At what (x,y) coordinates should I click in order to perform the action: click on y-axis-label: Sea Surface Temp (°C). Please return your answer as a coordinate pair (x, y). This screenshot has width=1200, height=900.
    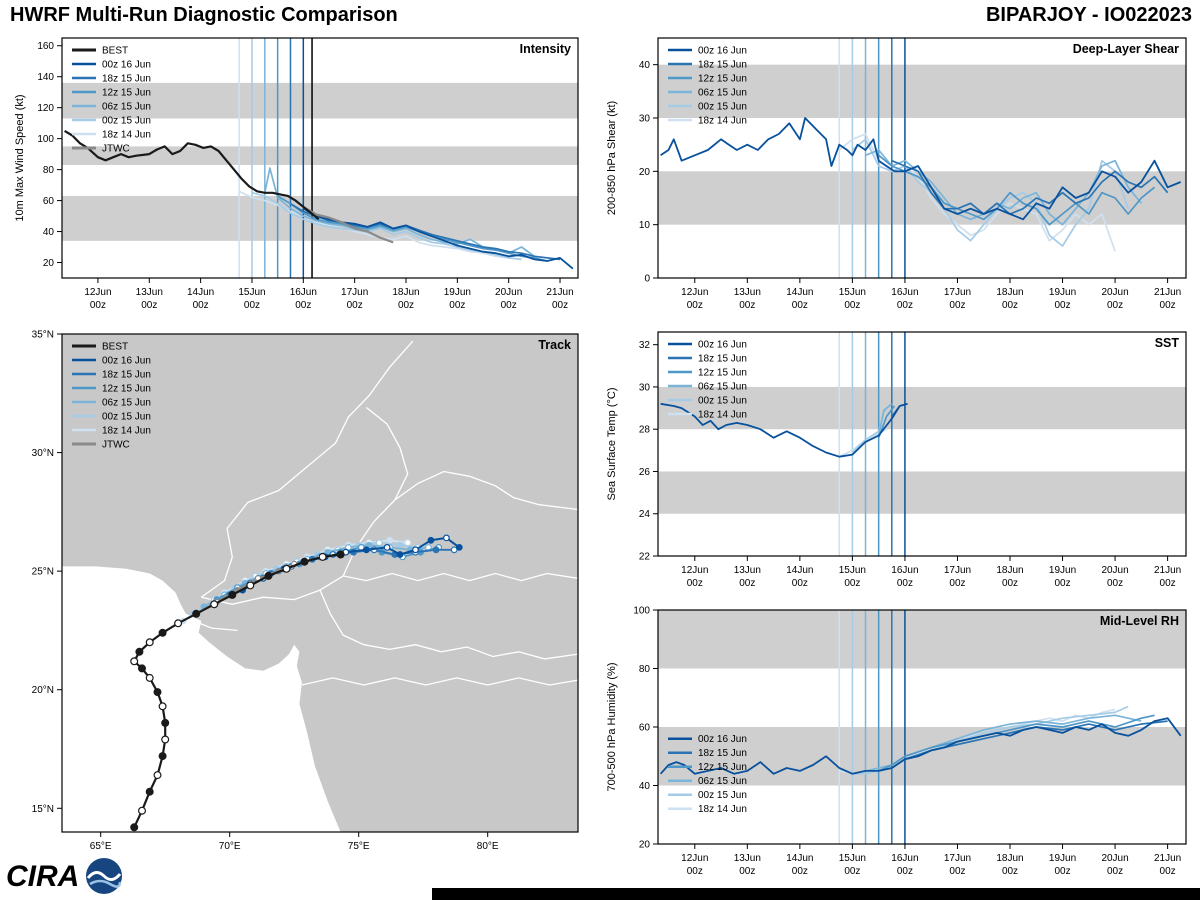
    Looking at the image, I should click on (612, 443).